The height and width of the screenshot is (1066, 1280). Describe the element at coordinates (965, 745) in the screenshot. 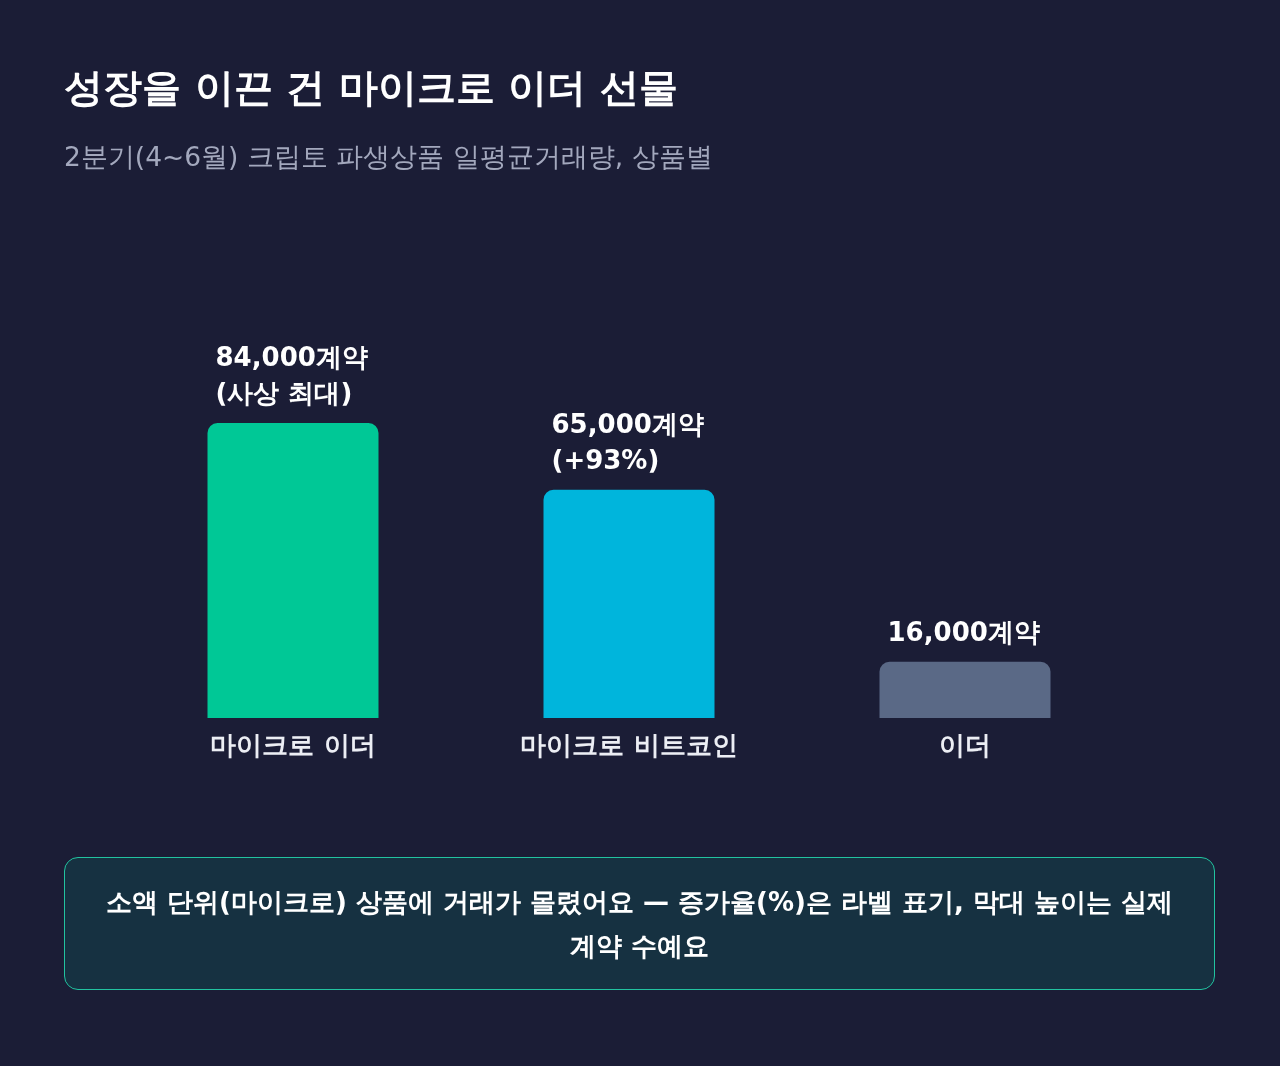

I see `x-tick-label: 이더` at that location.